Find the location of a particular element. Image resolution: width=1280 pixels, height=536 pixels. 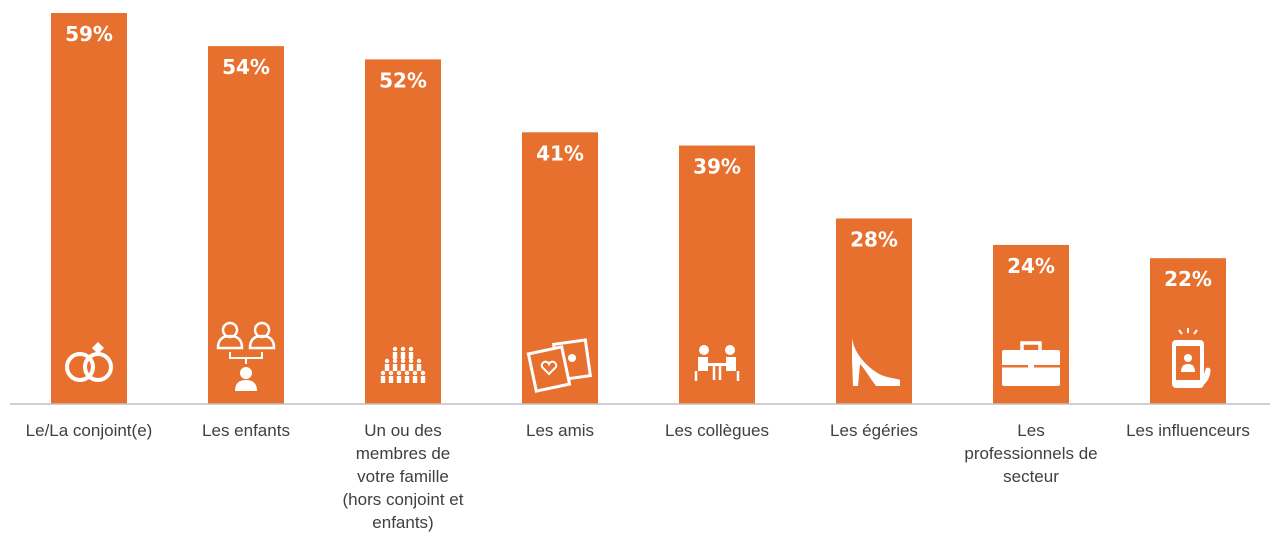

value-label: 39% is located at coordinates (717, 167).